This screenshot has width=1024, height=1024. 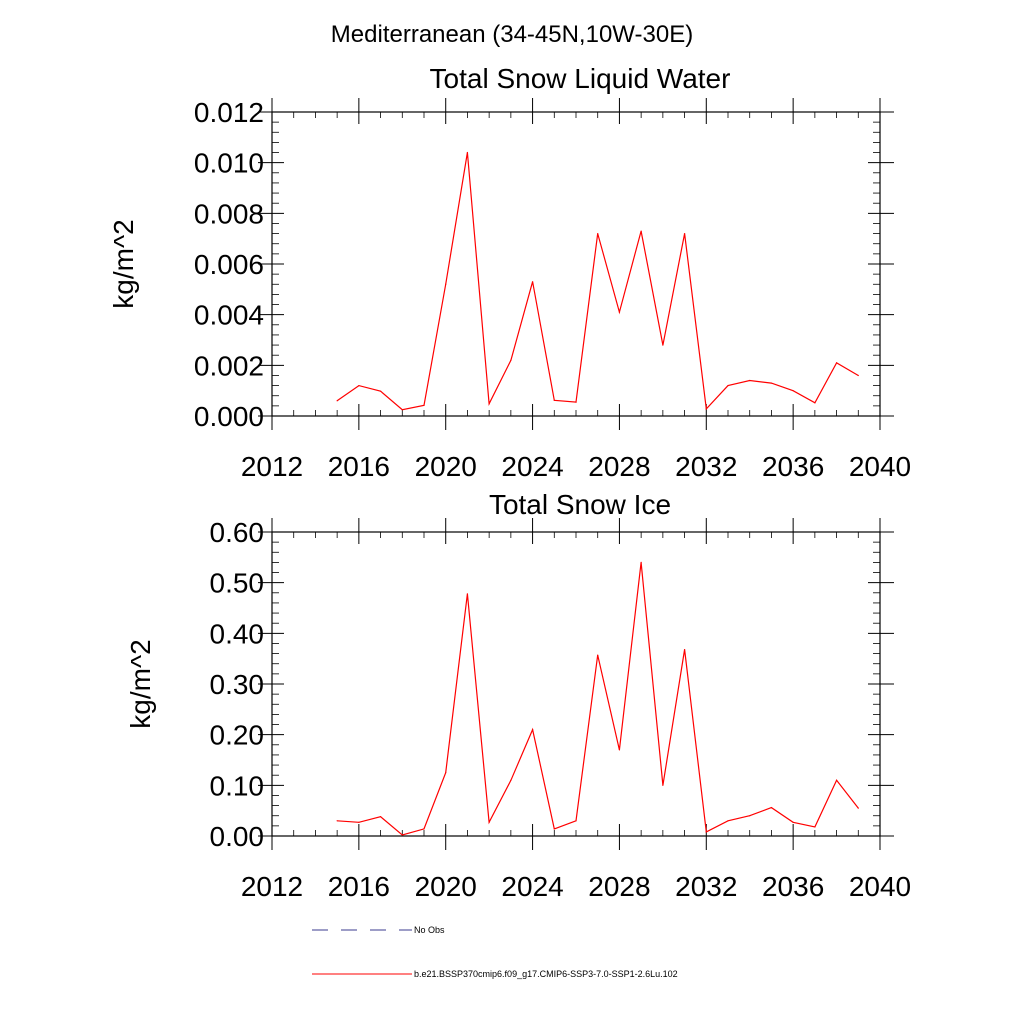 I want to click on super-title: Mediterranean (34-45N,10W-30E), so click(x=512, y=34).